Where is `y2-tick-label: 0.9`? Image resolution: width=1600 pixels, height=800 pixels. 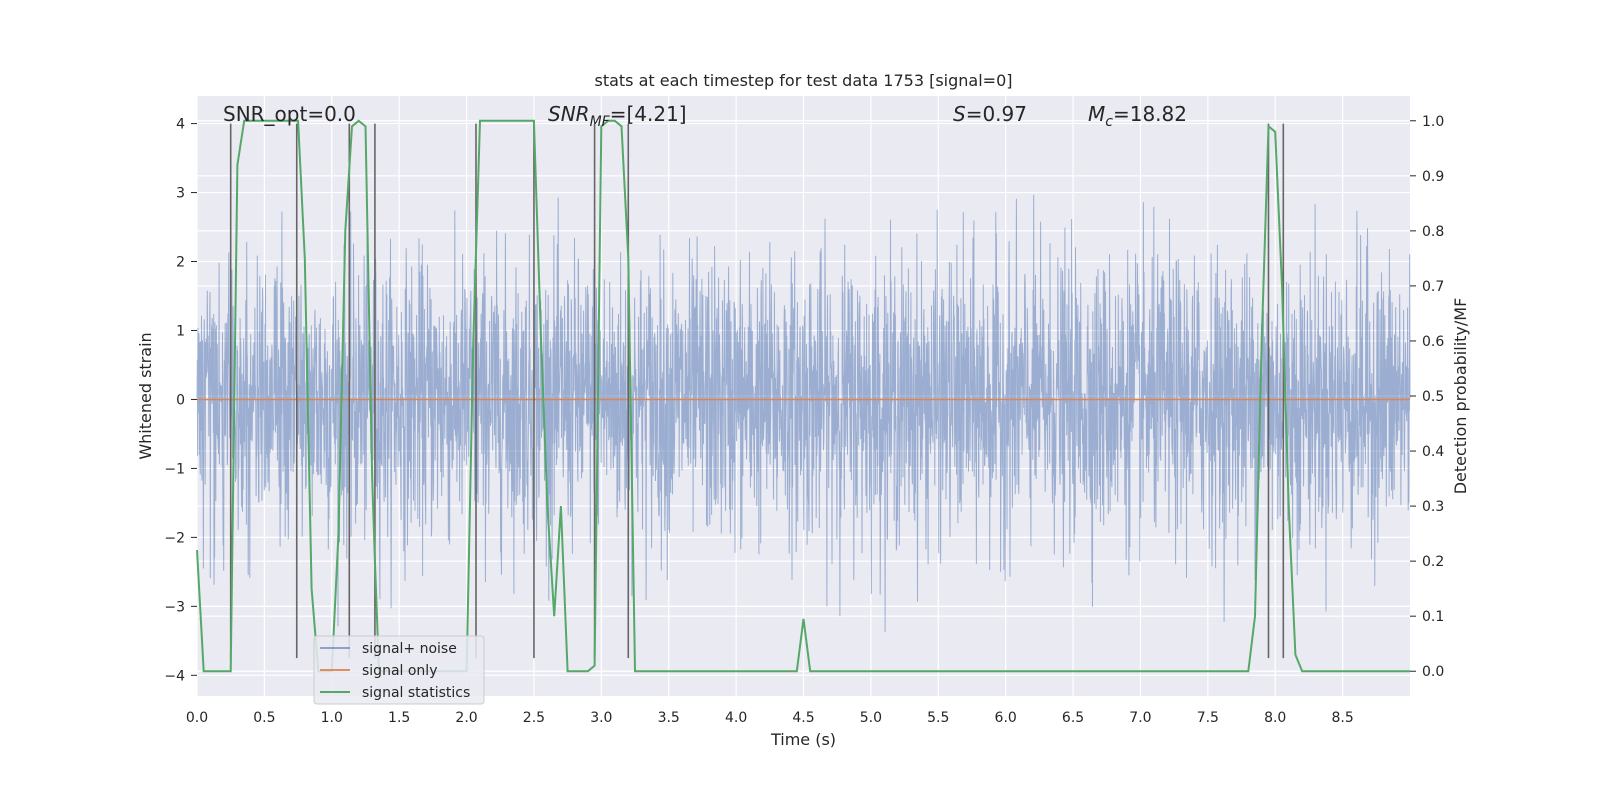 y2-tick-label: 0.9 is located at coordinates (1433, 177).